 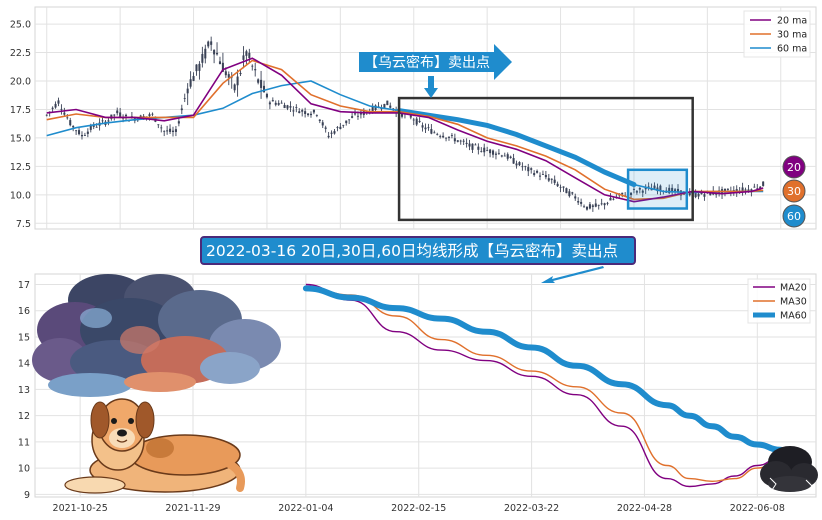 What do you see at coordinates (20, 25) in the screenshot?
I see `top-y-tick-label: 25.0` at bounding box center [20, 25].